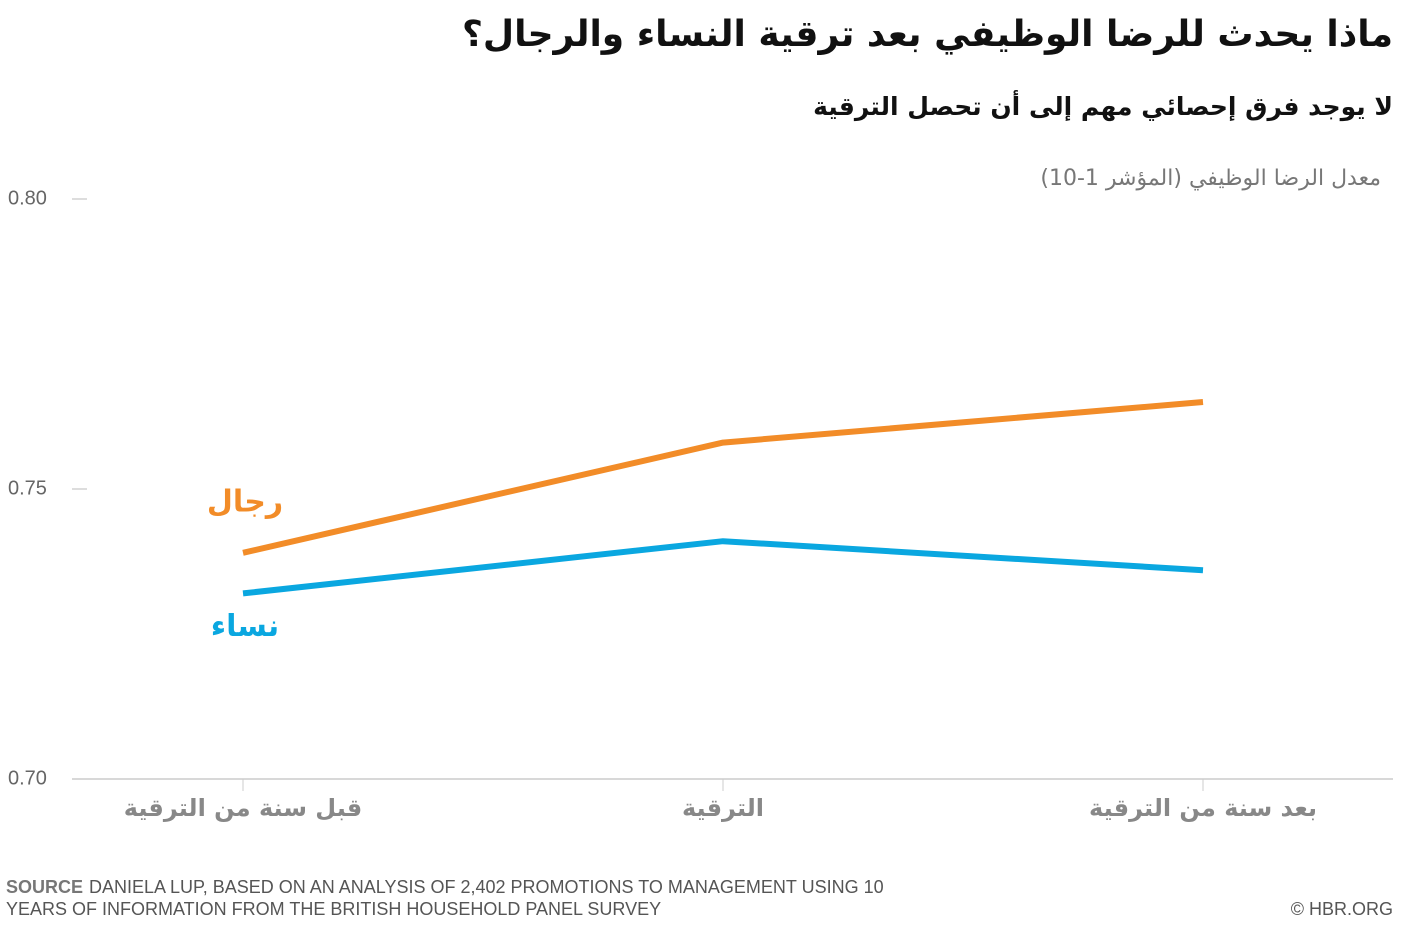 The width and height of the screenshot is (1401, 925). Describe the element at coordinates (723, 808) in the screenshot. I see `x-tick-label: الترقية` at that location.